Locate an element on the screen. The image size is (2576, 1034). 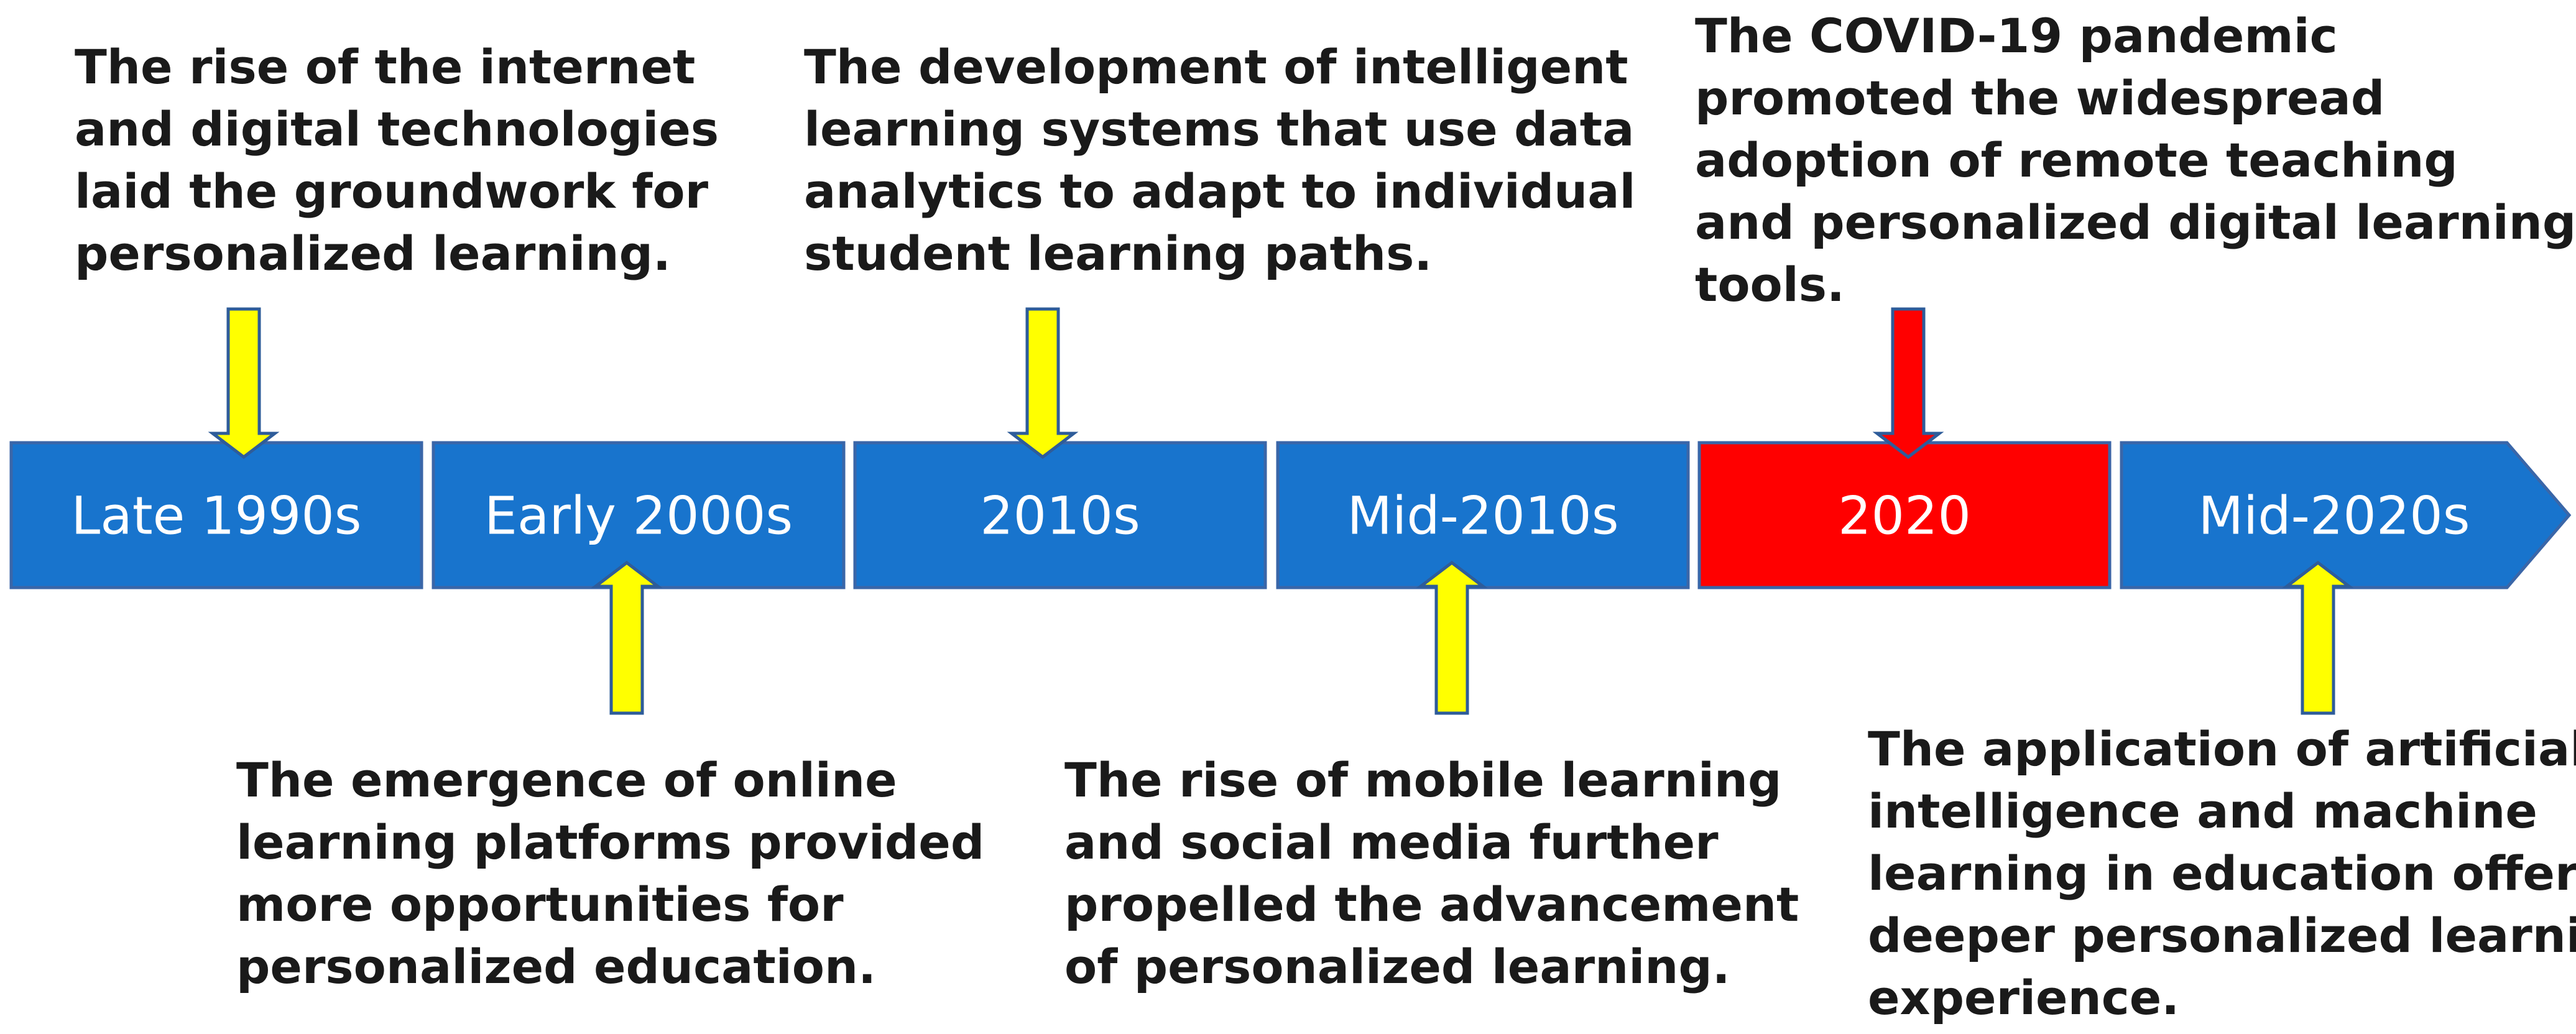
pointer-arrow-early-2000s is located at coordinates (627, 637).